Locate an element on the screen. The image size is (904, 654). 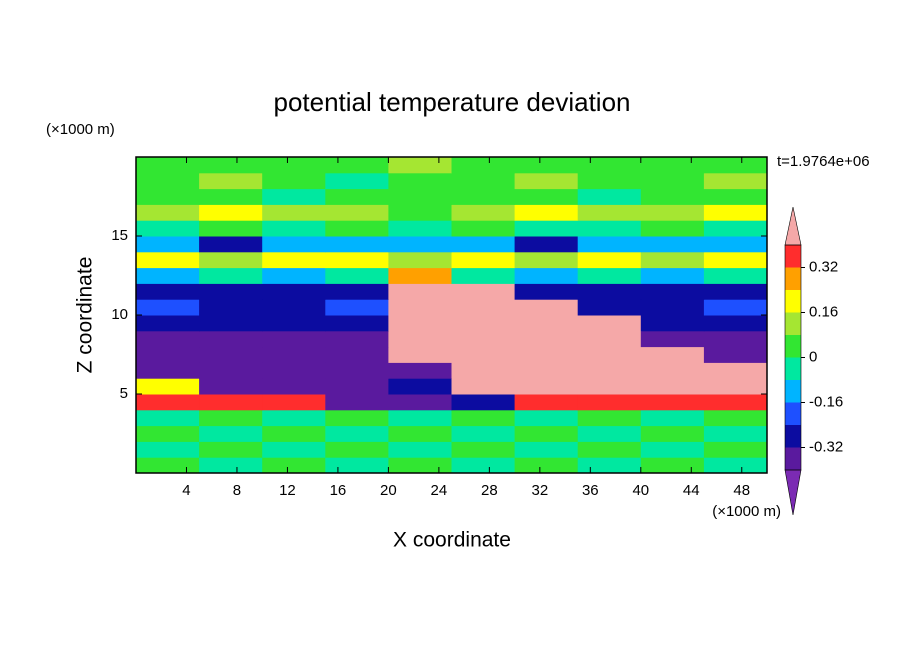
x-tick-label: 32 is located at coordinates (539, 490).